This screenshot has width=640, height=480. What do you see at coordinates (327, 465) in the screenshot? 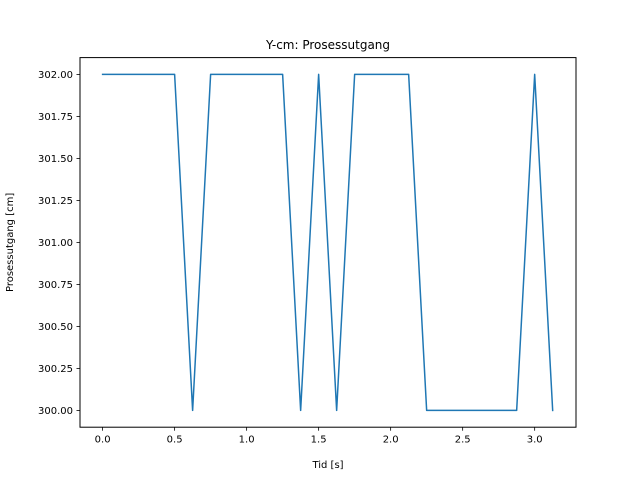
I see `x-axis-label: Tid [s]` at bounding box center [327, 465].